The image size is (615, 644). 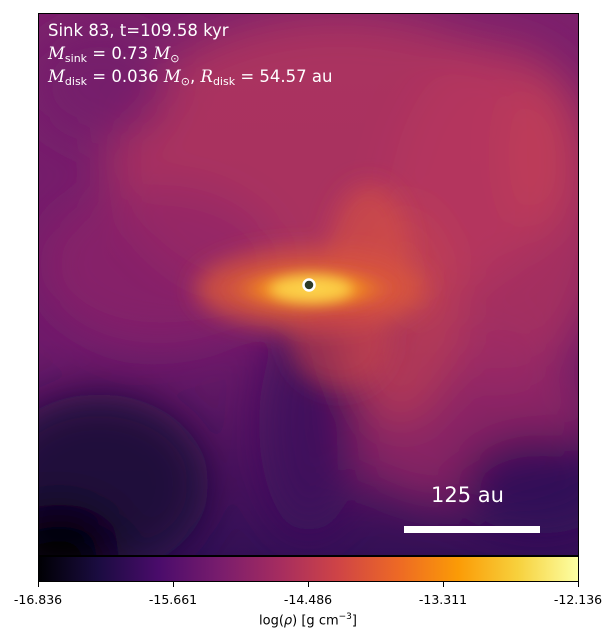 What do you see at coordinates (308, 599) in the screenshot?
I see `colorbar-tick-label: -14.486` at bounding box center [308, 599].